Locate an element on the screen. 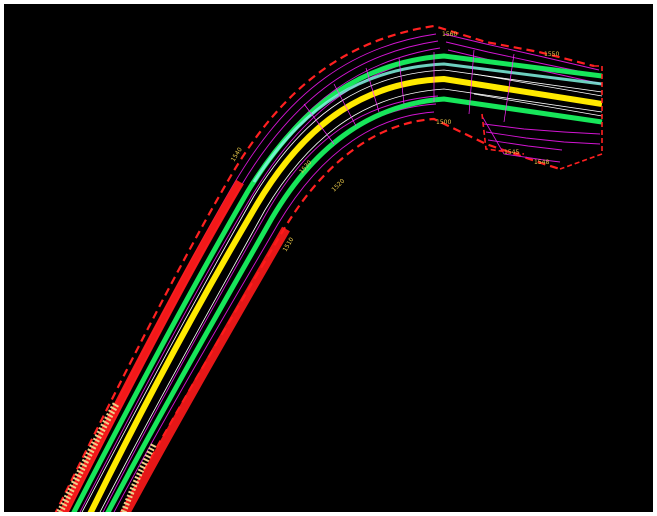  elev-label-5: 1520 is located at coordinates (338, 186).